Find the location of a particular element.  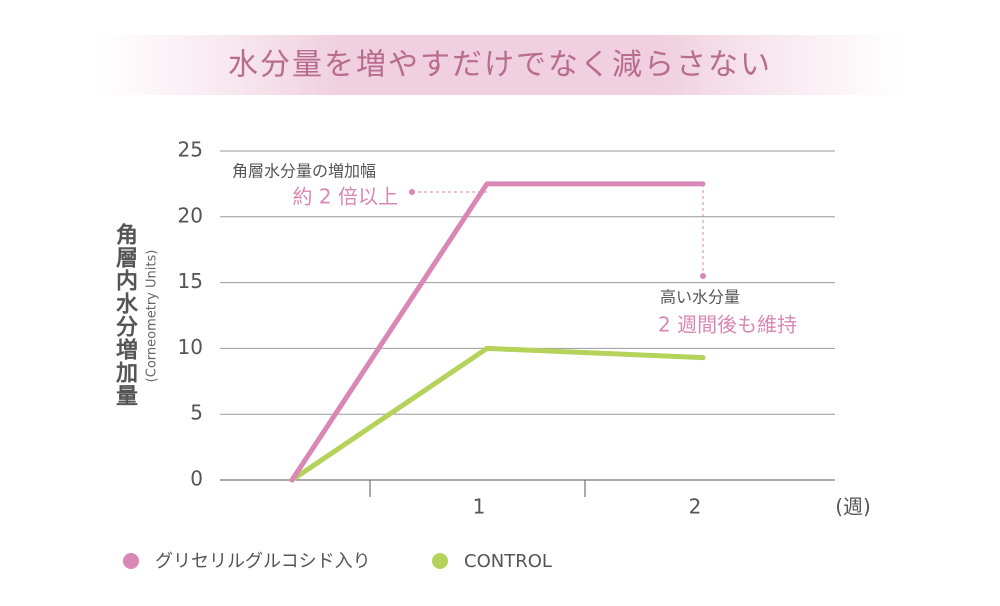

legend-label: CONTROL is located at coordinates (508, 561).